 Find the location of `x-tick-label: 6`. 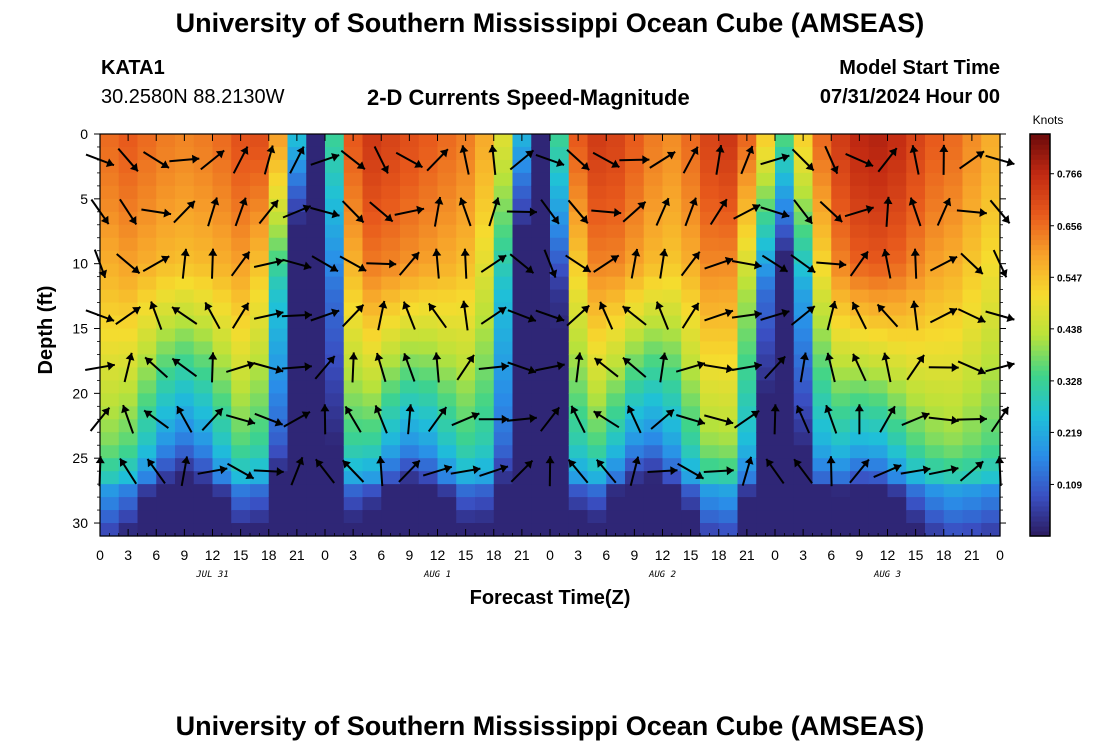

x-tick-label: 6 is located at coordinates (606, 555).